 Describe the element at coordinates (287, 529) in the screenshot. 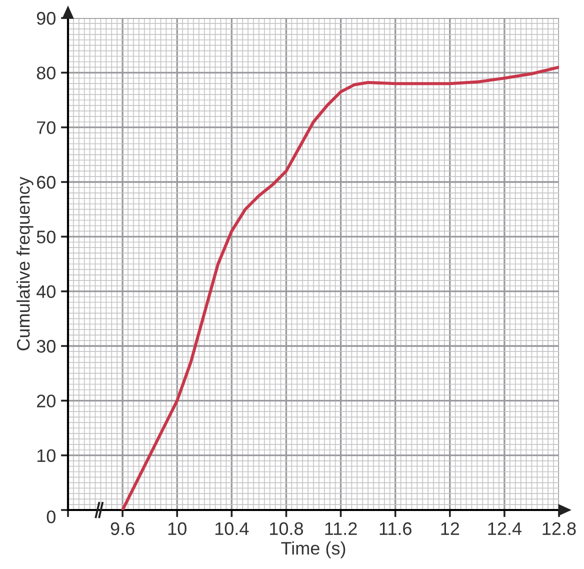

I see `x-tick-label: 10.8` at that location.